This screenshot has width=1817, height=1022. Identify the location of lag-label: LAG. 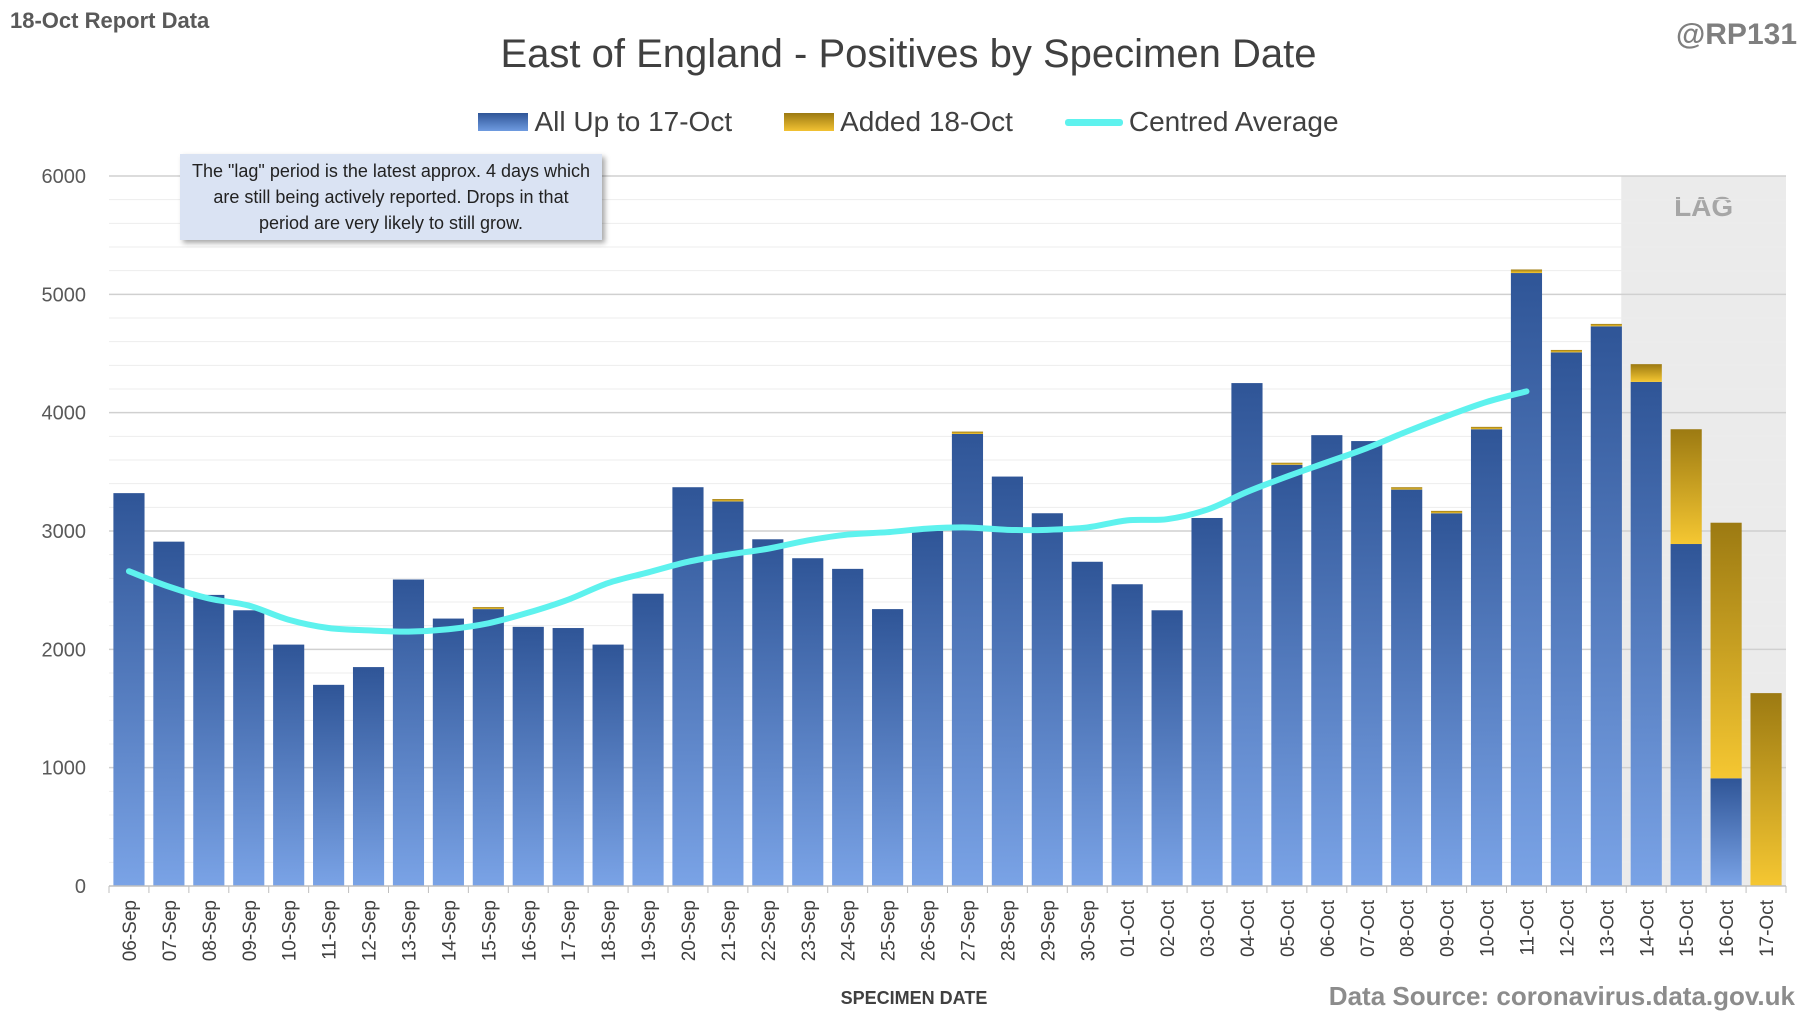
(1703, 206).